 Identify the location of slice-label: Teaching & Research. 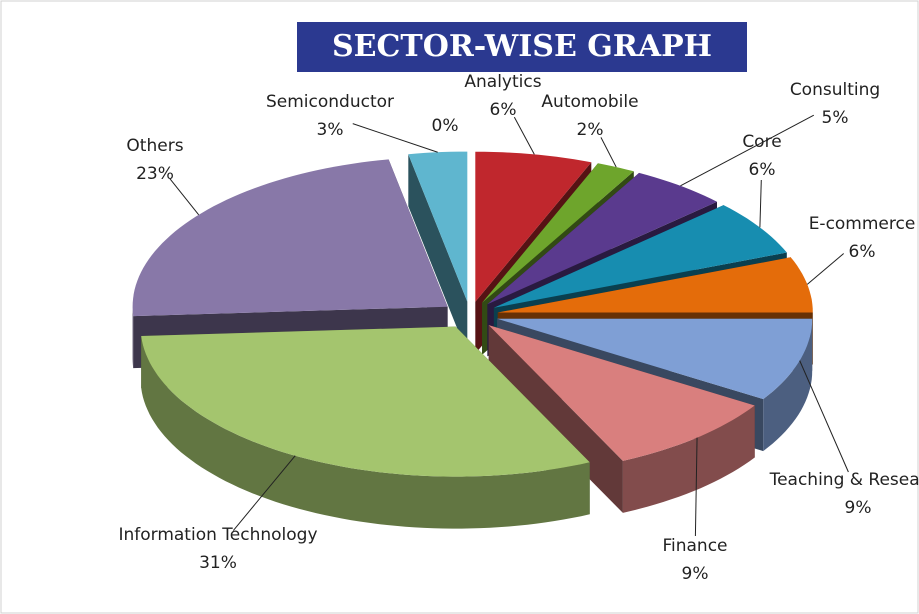
(844, 480).